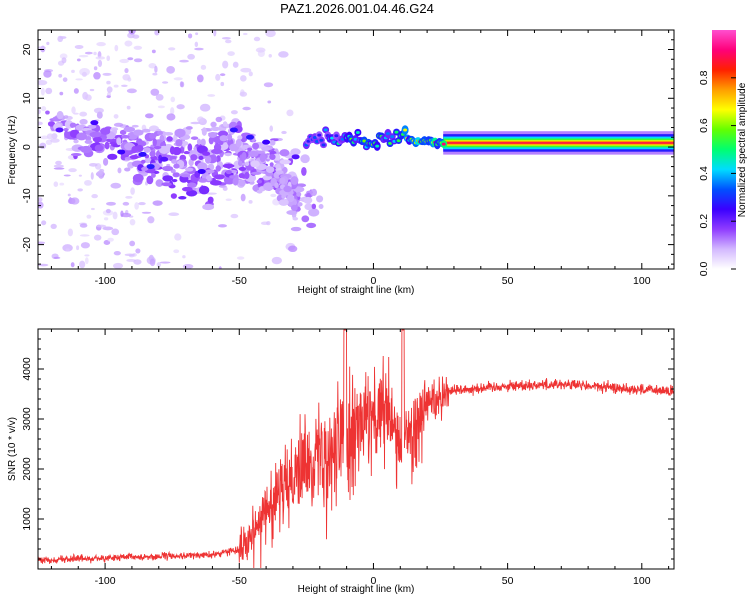 The width and height of the screenshot is (750, 600). I want to click on colorbar-tick-label: 0.0, so click(704, 269).